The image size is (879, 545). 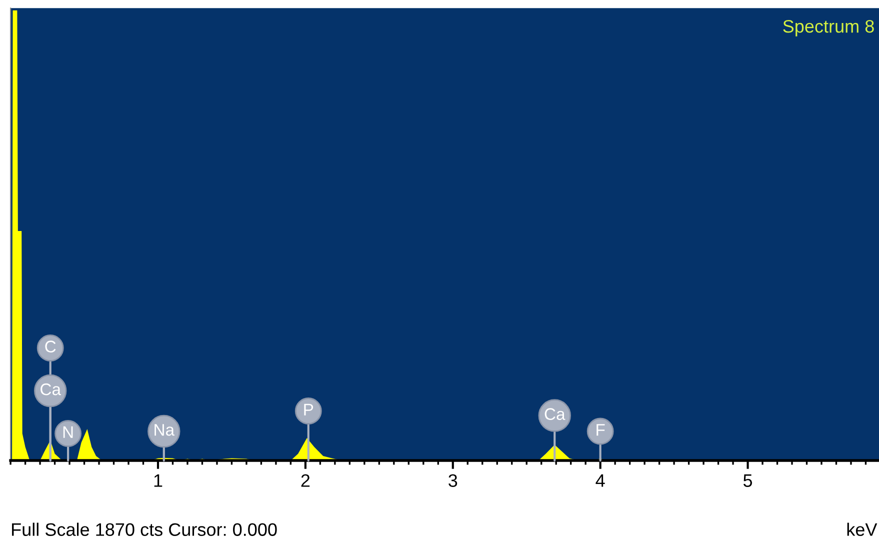 What do you see at coordinates (144, 529) in the screenshot?
I see `text: Full Scale 1870 cts Cursor: 0.000` at bounding box center [144, 529].